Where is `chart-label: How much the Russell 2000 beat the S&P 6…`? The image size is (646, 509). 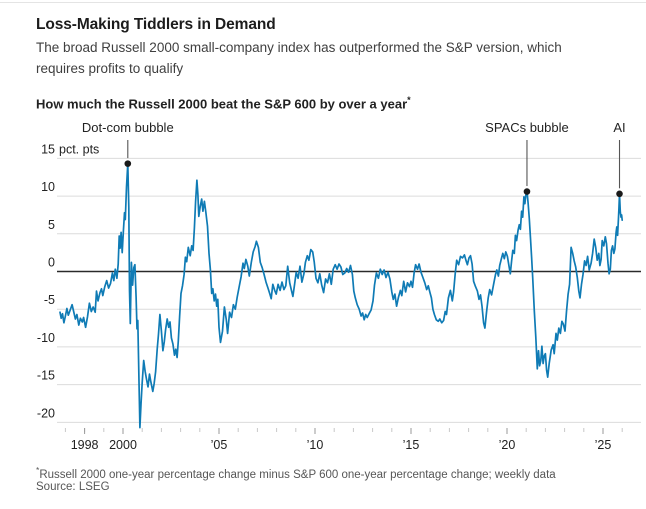 chart-label: How much the Russell 2000 beat the S&P 6… is located at coordinates (336, 103).